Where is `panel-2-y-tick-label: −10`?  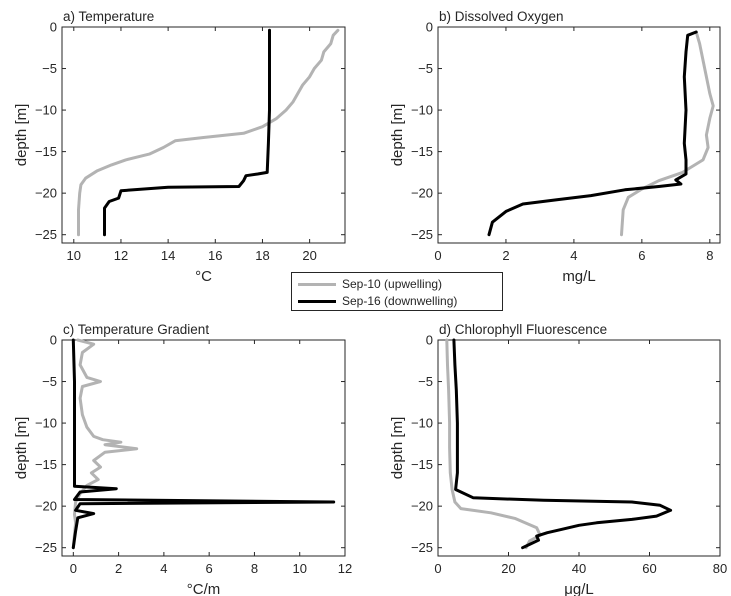
panel-2-y-tick-label: −10 is located at coordinates (422, 110).